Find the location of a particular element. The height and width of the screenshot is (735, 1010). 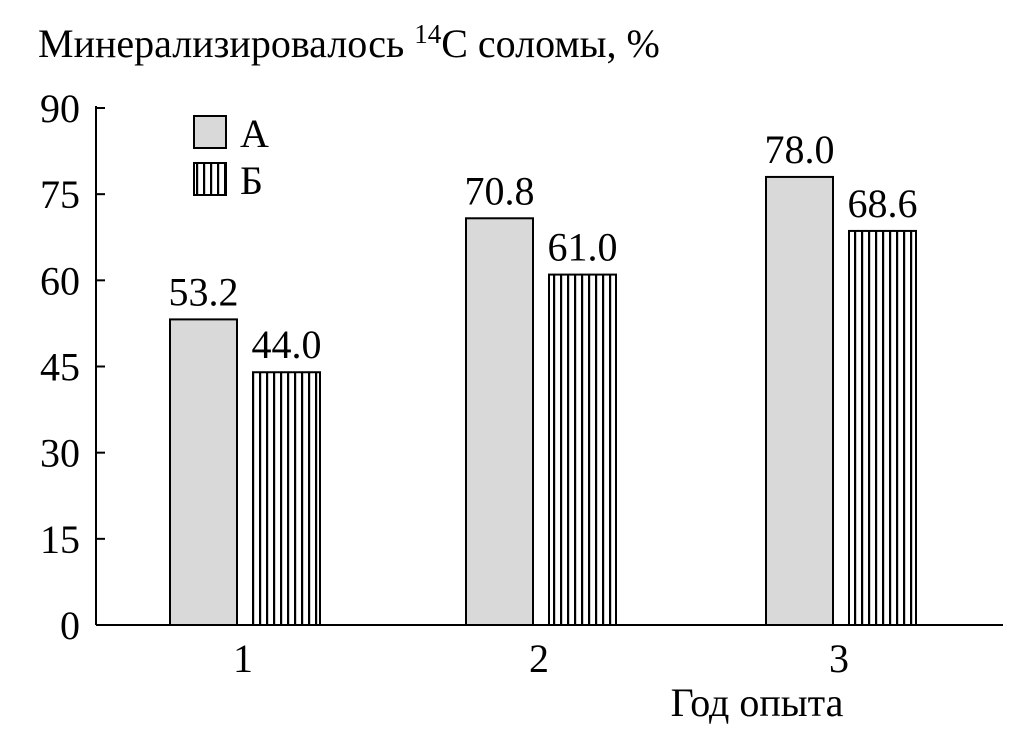

bar-А-2 is located at coordinates (499, 421).